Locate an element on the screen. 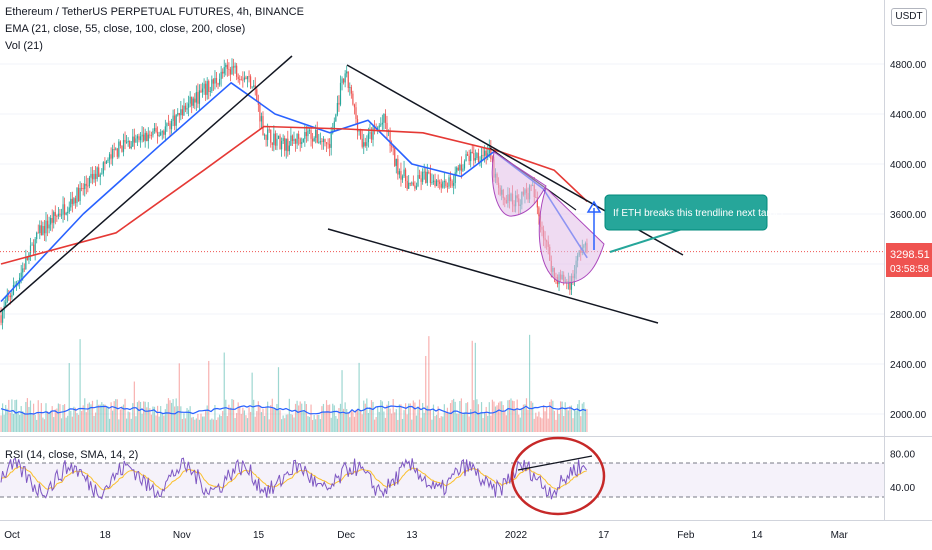 This screenshot has height=550, width=932. time-tick-label: 17 is located at coordinates (604, 535).